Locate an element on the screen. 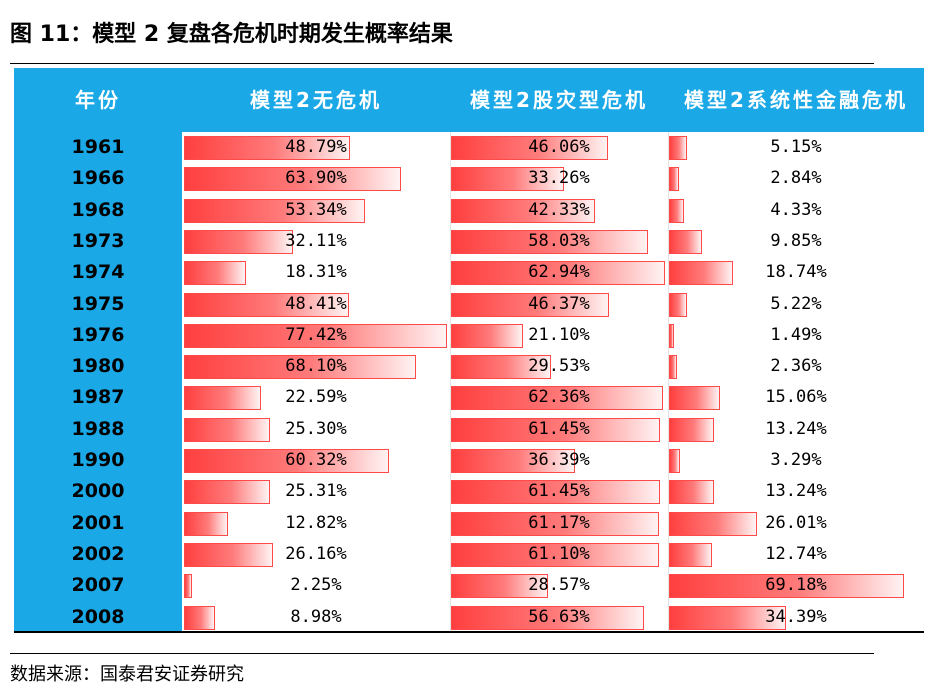 The height and width of the screenshot is (695, 938). year-label: 2007 is located at coordinates (98, 585).